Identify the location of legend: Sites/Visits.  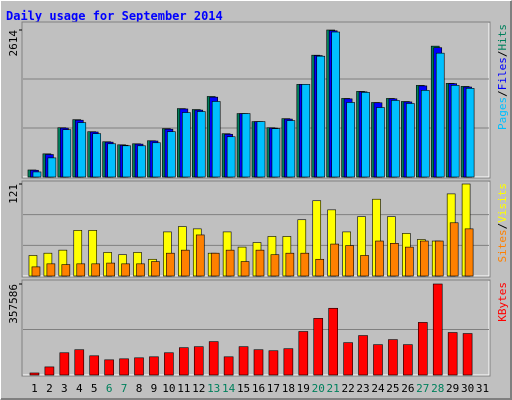
(502, 223).